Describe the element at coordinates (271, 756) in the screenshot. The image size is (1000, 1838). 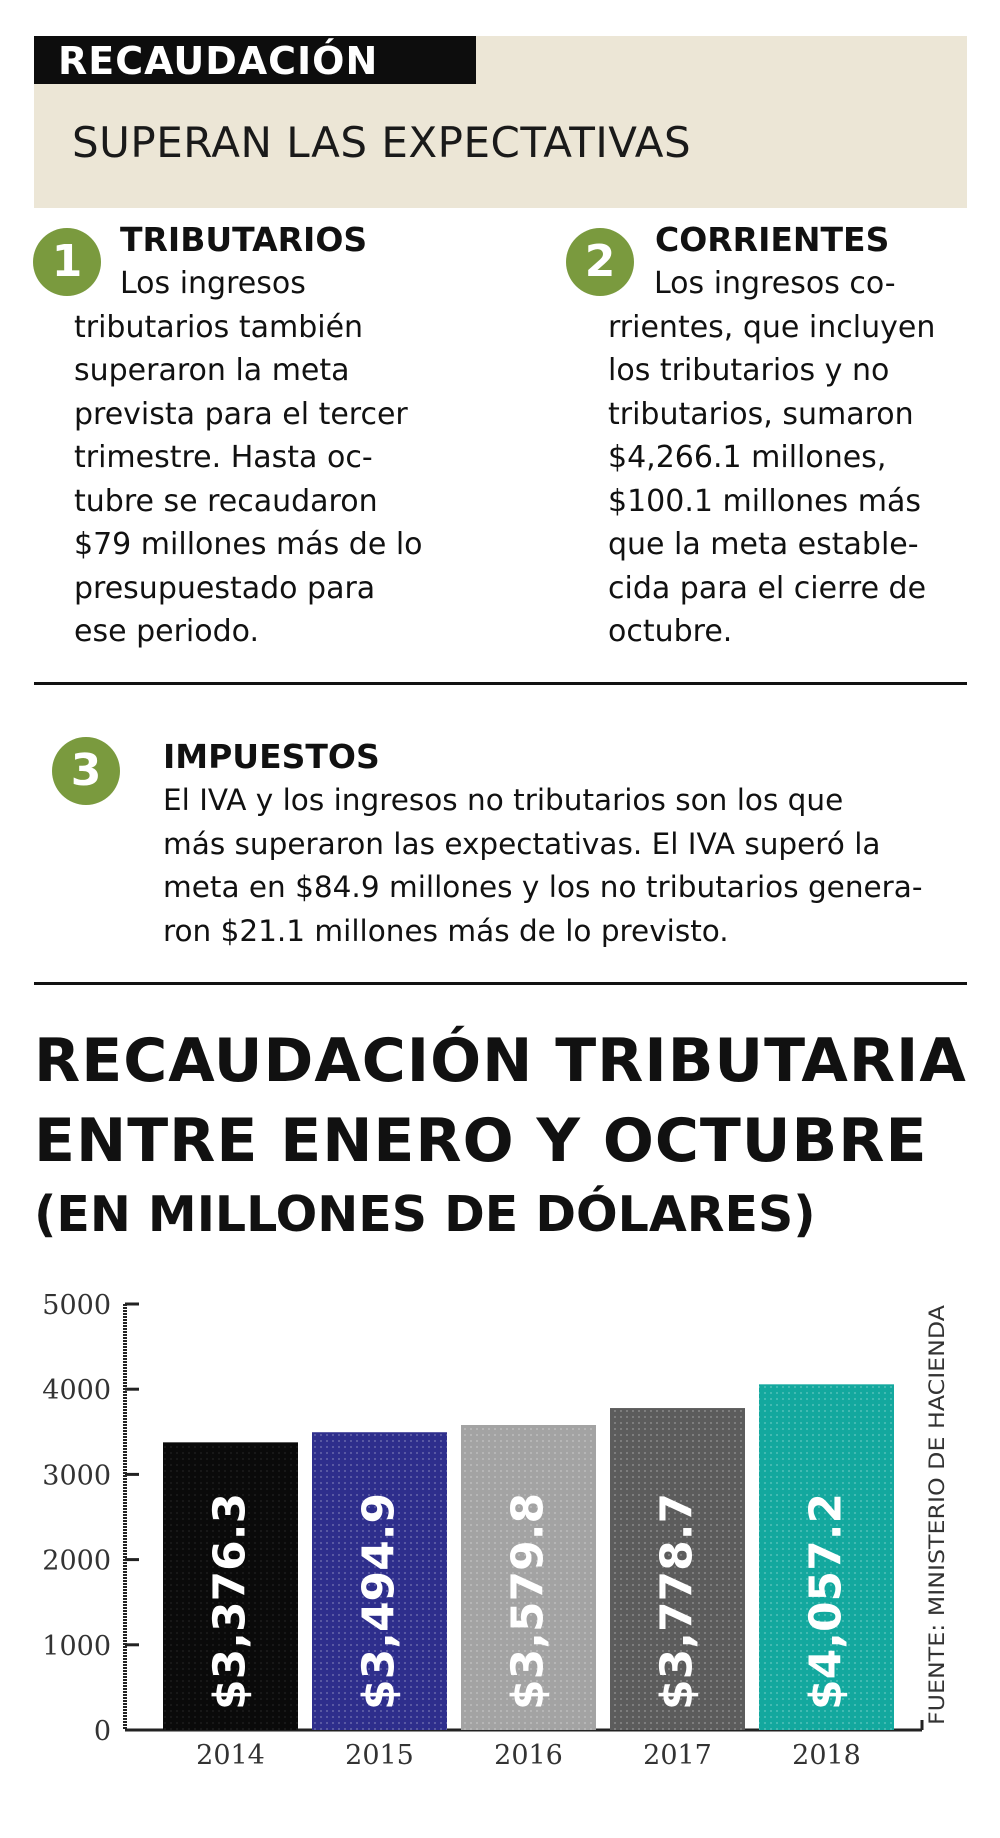
I see `block-3-title: IMPUESTOS` at that location.